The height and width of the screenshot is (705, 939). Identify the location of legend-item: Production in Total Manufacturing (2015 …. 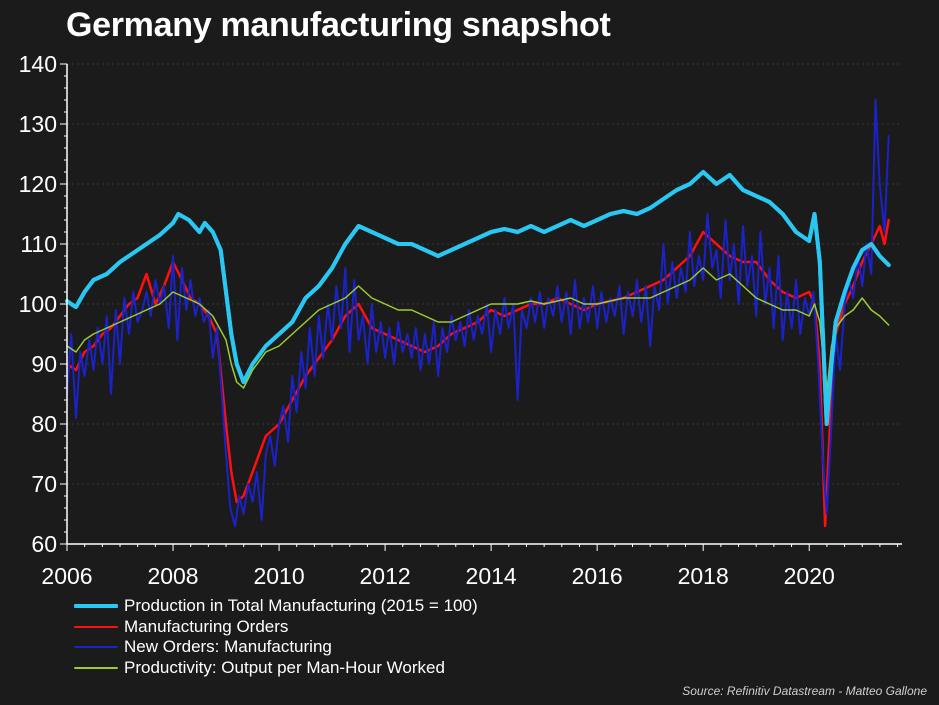
(276, 606).